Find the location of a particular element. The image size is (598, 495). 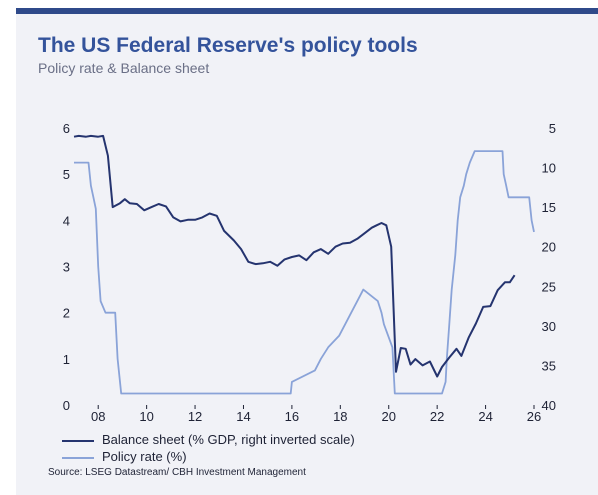

right-axis-tick-label: 25 is located at coordinates (549, 286).